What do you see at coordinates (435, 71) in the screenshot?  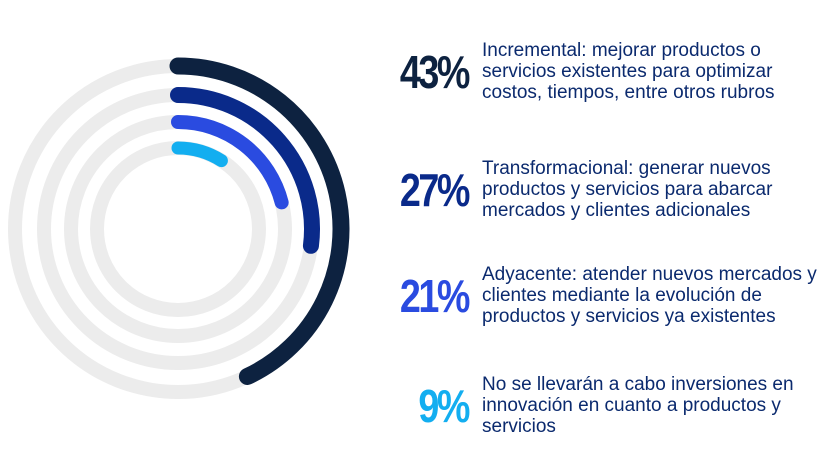 I see `value-label: 43%` at bounding box center [435, 71].